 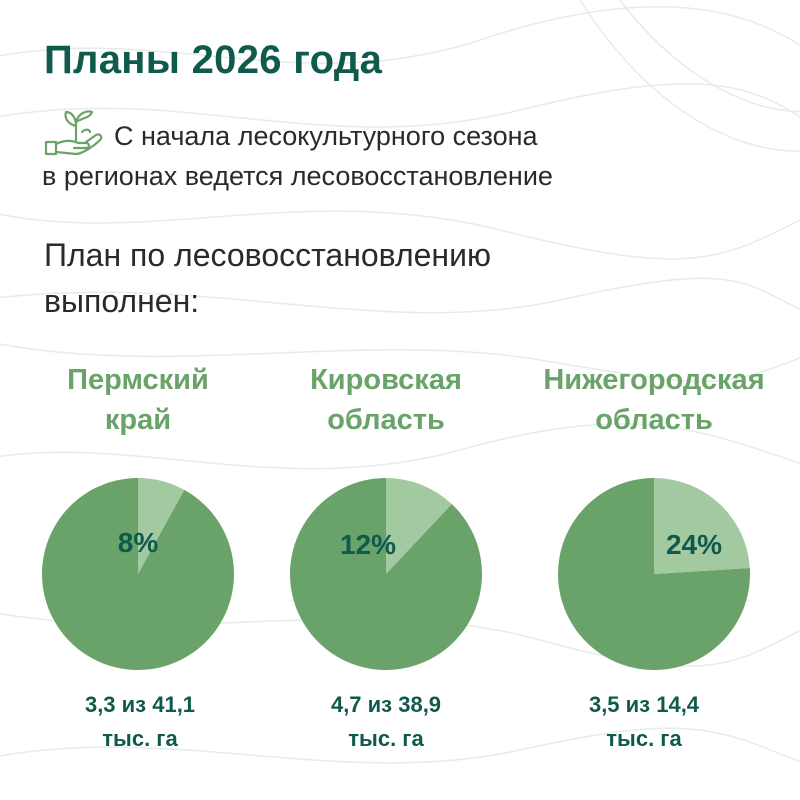 What do you see at coordinates (644, 704) in the screenshot?
I see `amount-line-1: 3,5 из 14,4` at bounding box center [644, 704].